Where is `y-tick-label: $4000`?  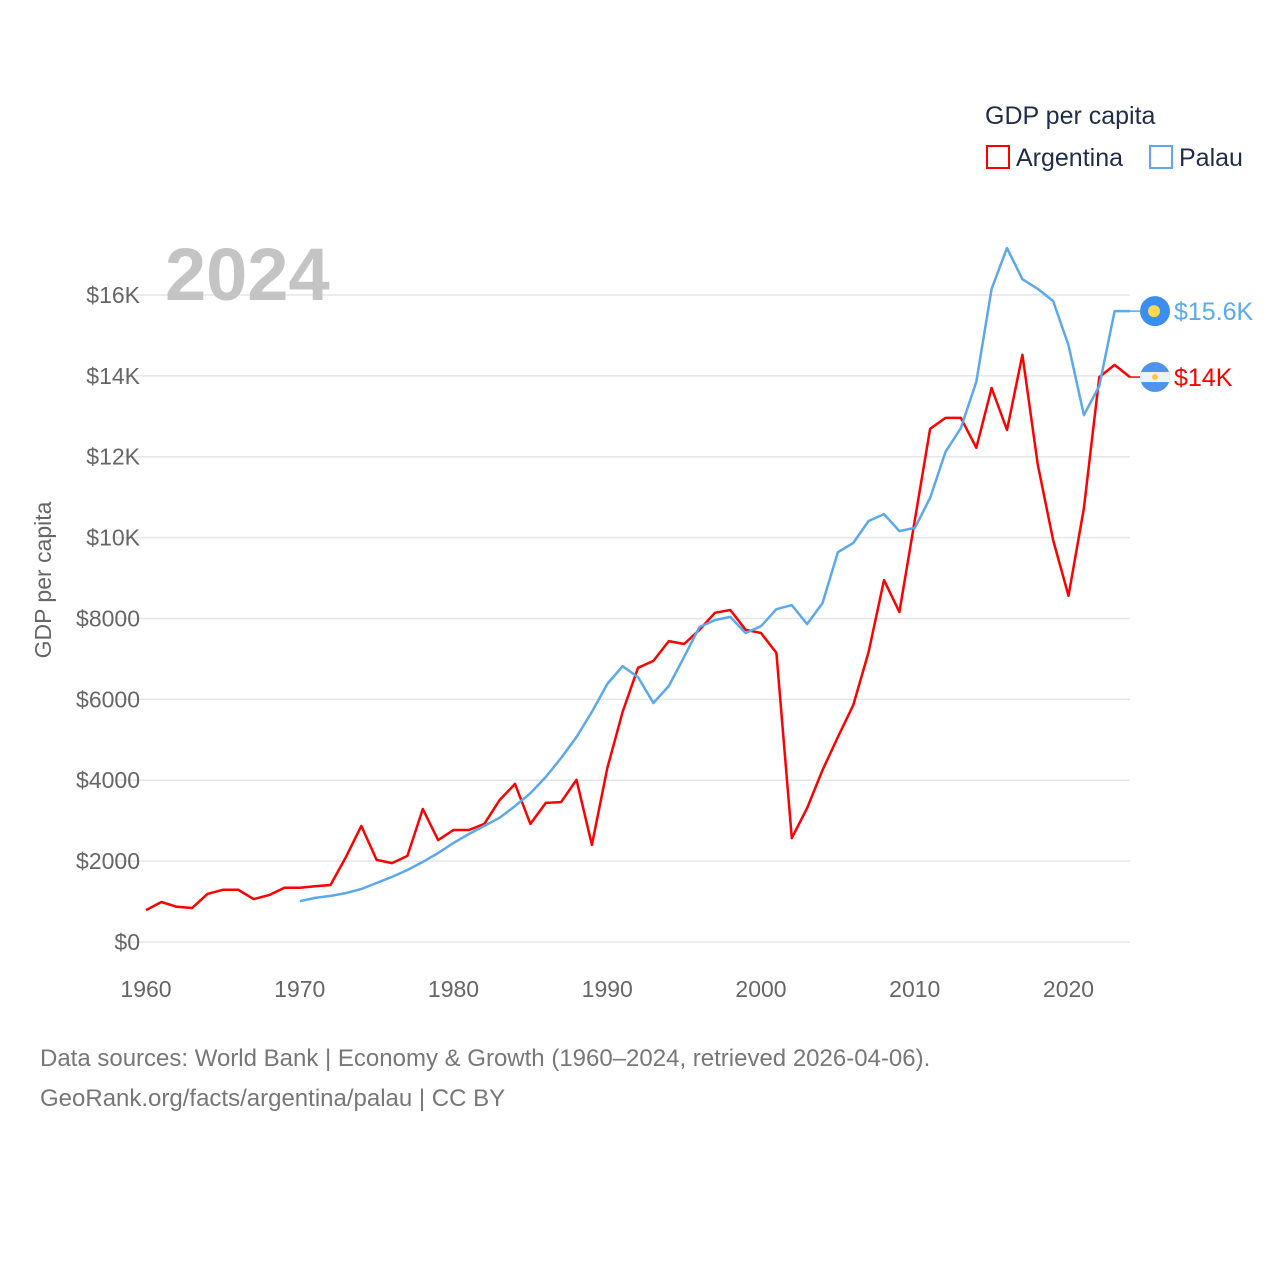 y-tick-label: $4000 is located at coordinates (108, 780).